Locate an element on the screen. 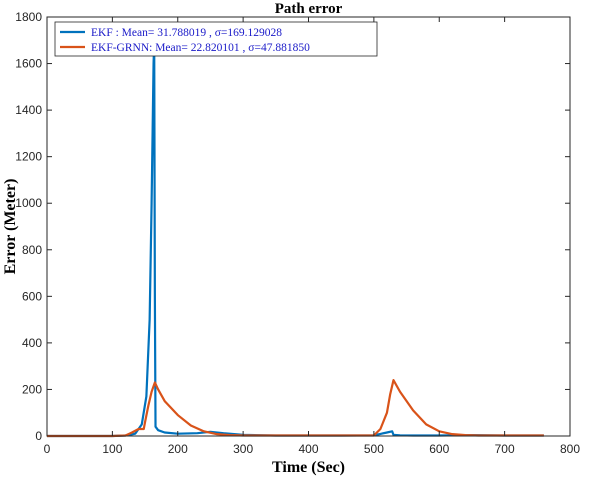 The width and height of the screenshot is (594, 479). x-tick-label: 600 is located at coordinates (439, 449).